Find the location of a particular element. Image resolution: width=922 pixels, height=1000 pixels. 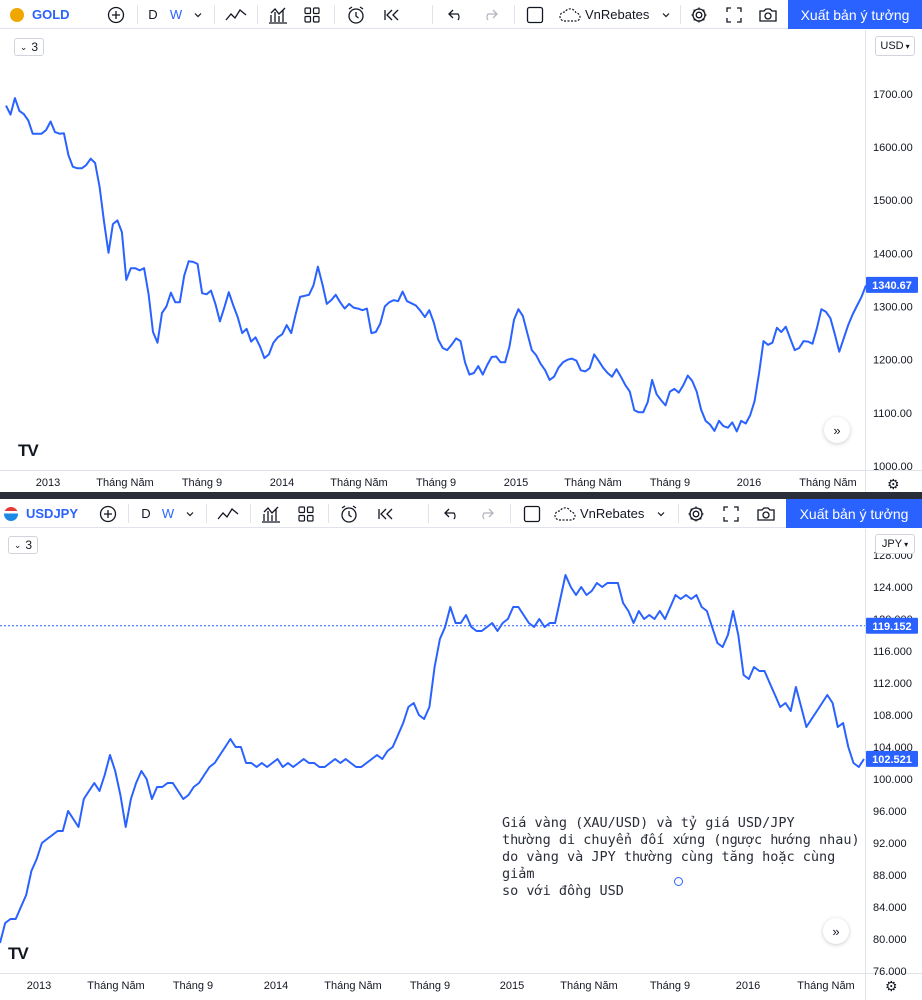

svg-text: 119.152 is located at coordinates (891, 627).